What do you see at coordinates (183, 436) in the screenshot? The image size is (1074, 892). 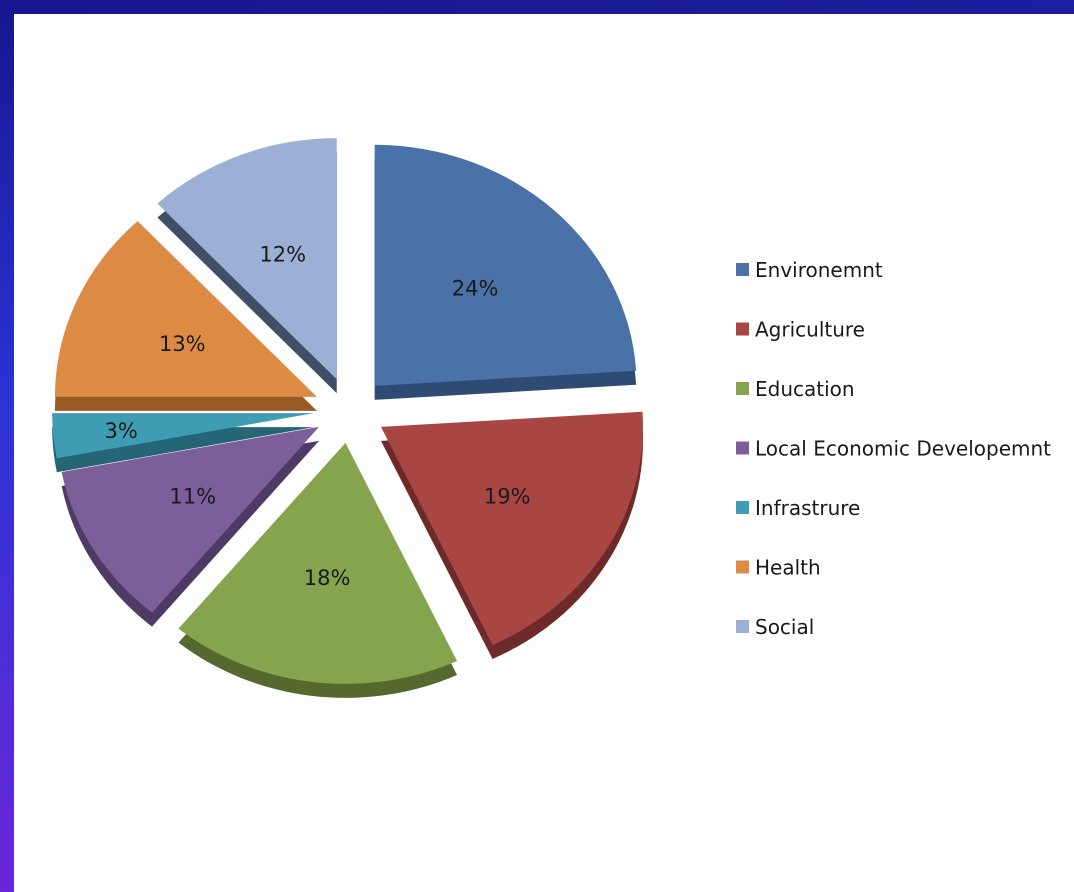 I see `pie-slice-infrastrure` at bounding box center [183, 436].